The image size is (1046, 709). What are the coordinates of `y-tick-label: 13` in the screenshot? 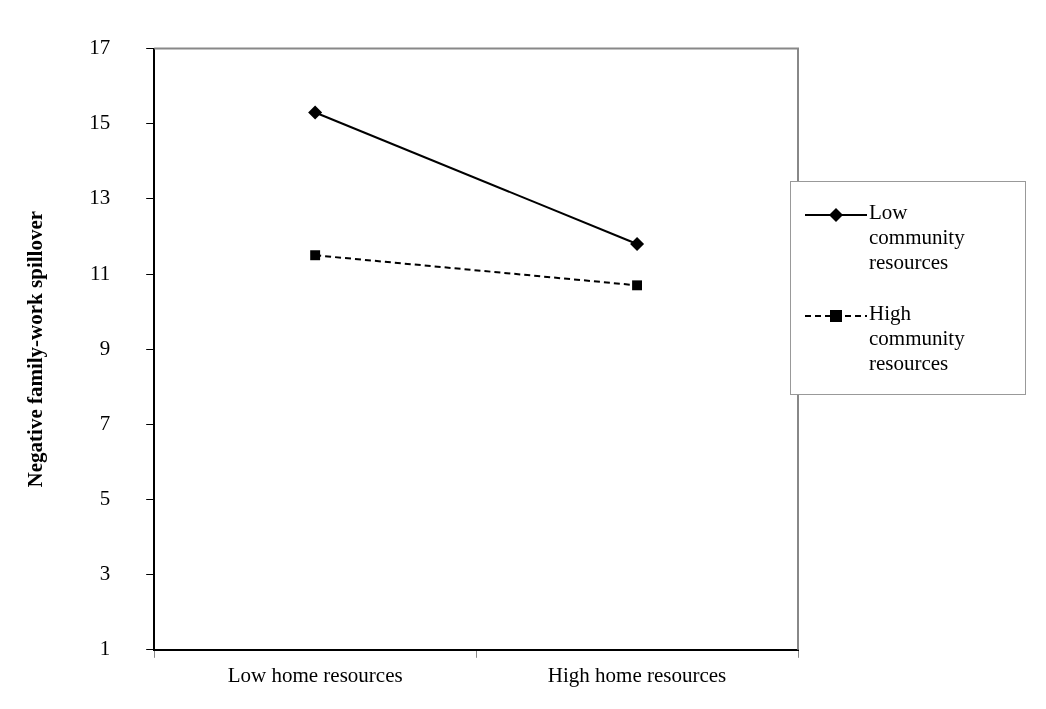 It's located at (100, 197).